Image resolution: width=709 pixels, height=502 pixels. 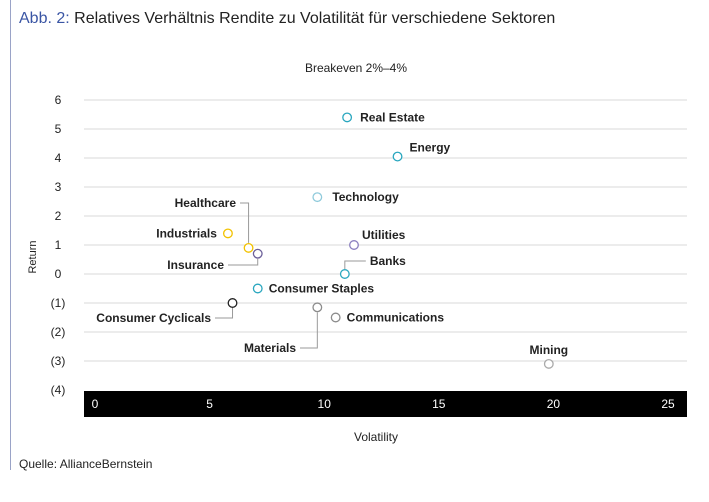 What do you see at coordinates (385, 404) in the screenshot?
I see `x-axis-band` at bounding box center [385, 404].